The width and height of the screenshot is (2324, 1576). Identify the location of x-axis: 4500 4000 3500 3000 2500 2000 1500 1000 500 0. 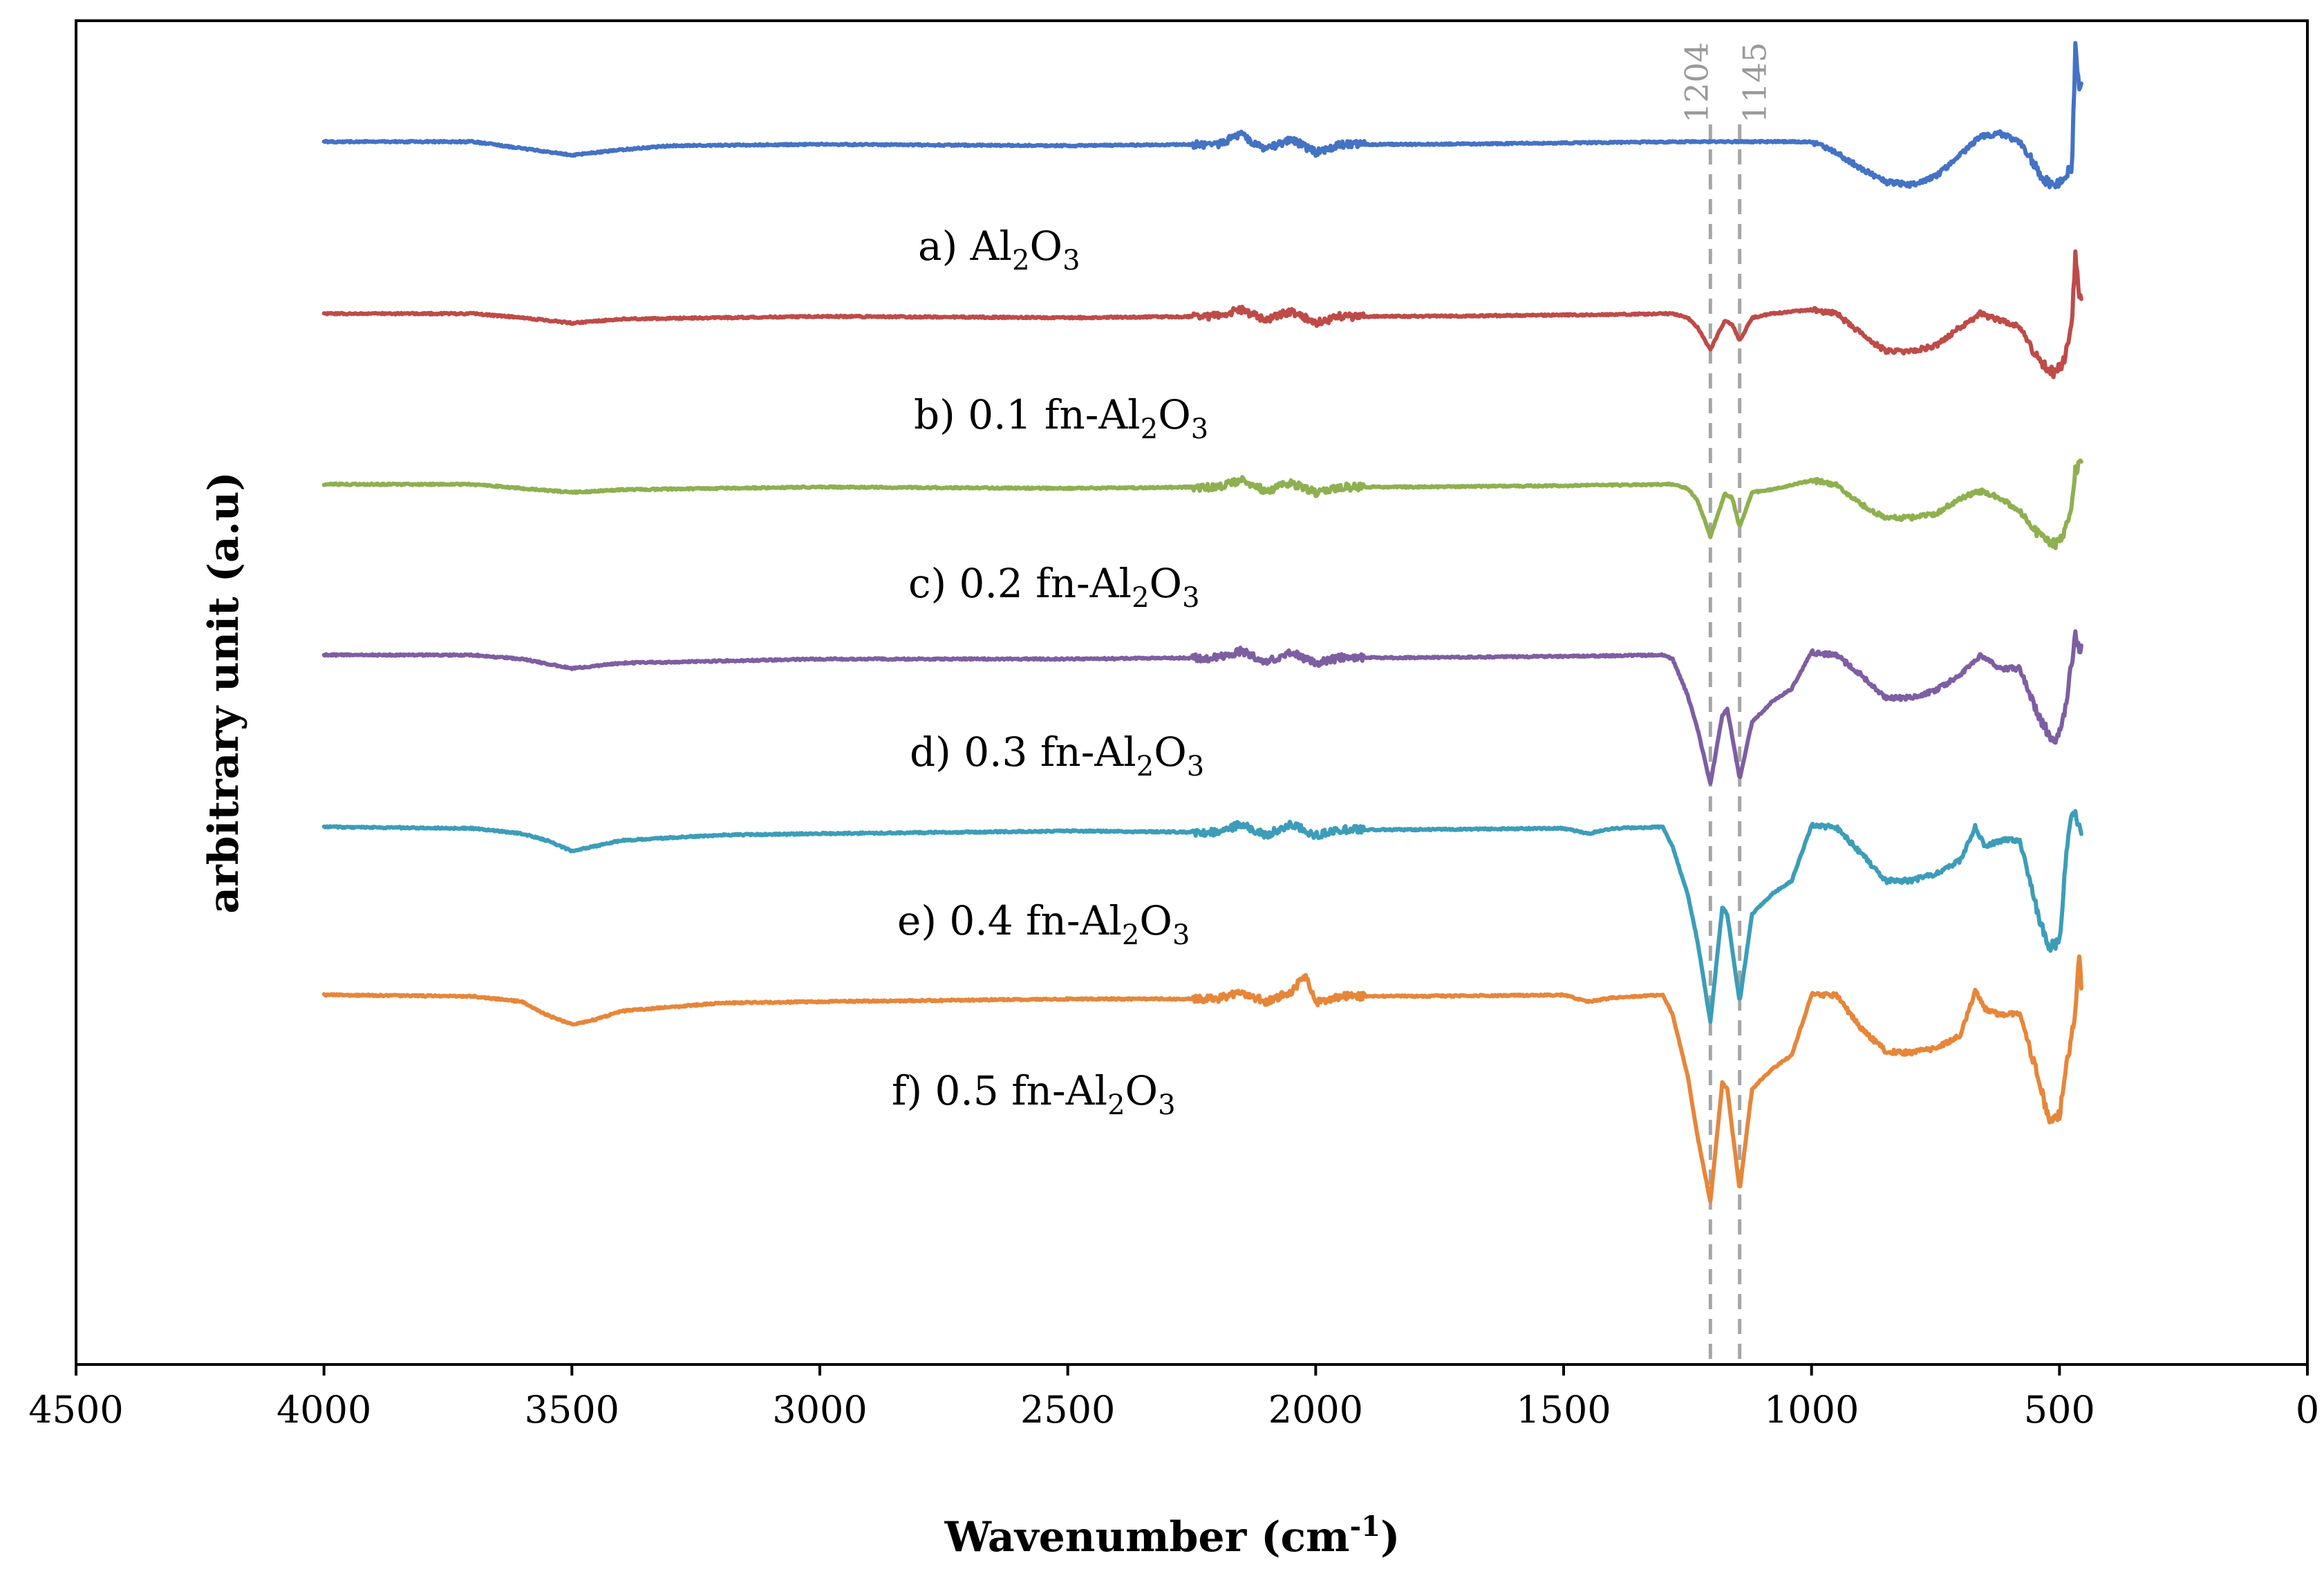
(1173, 1398).